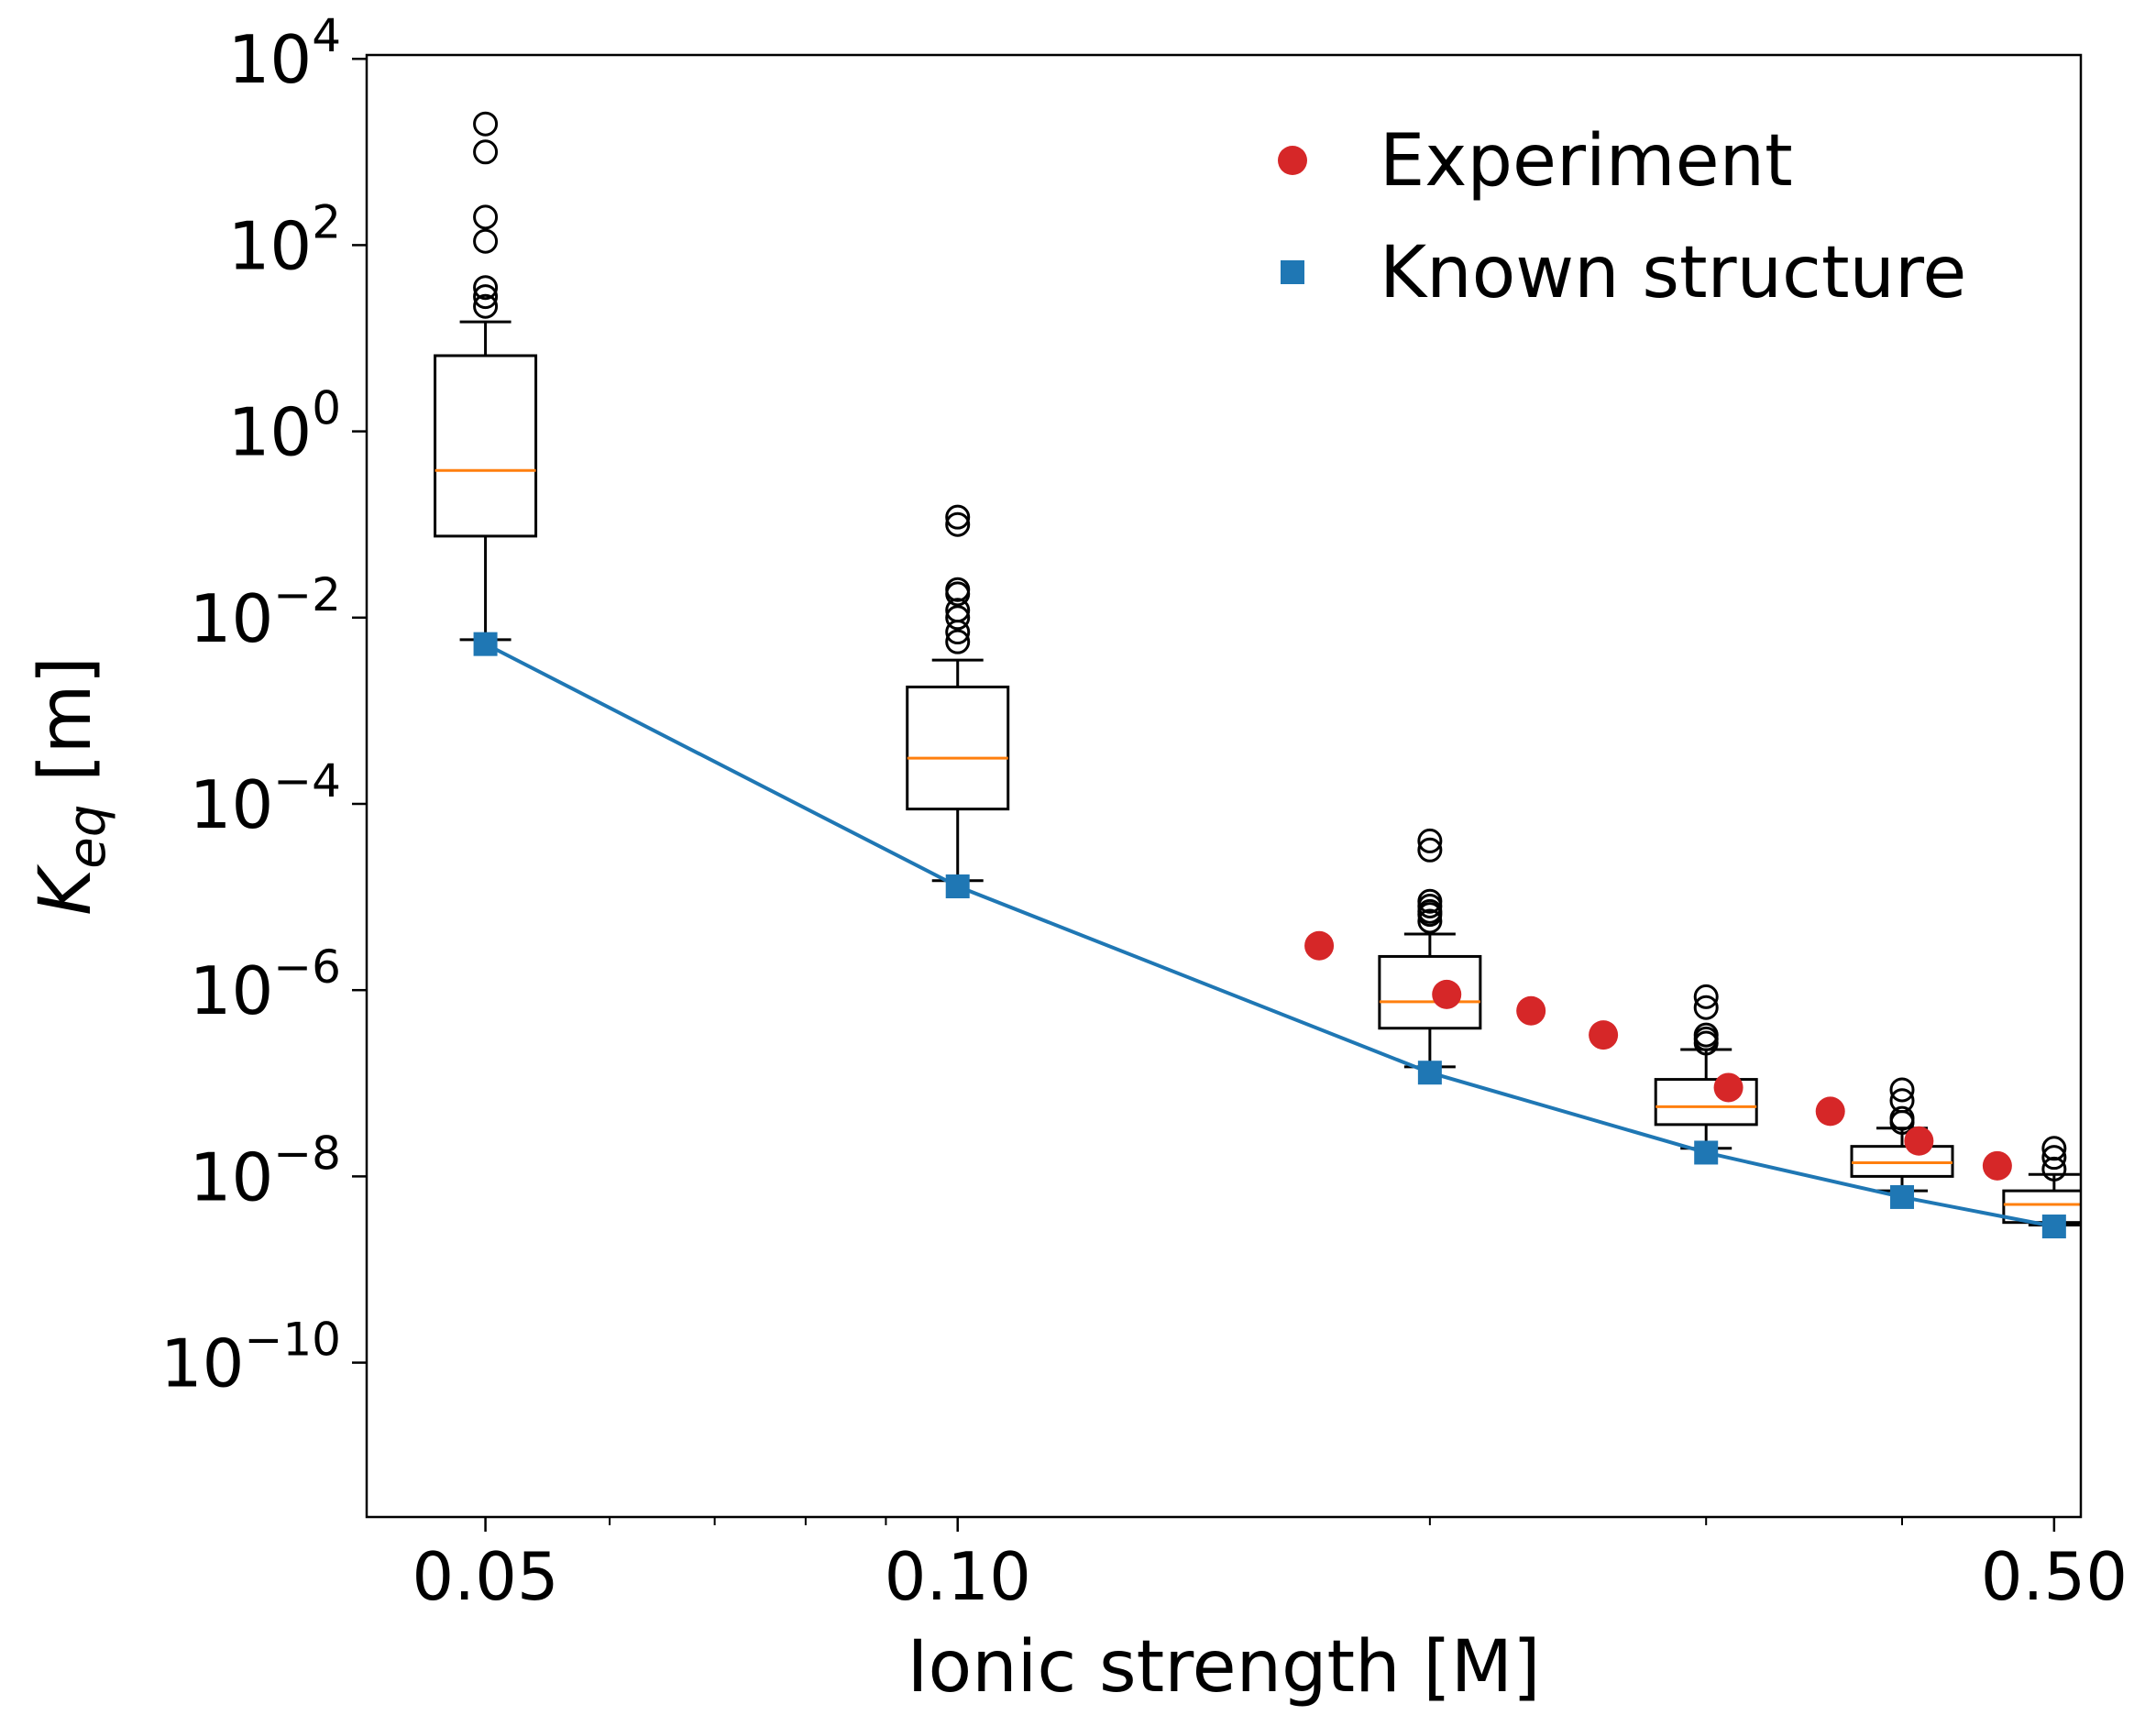 This screenshot has height=1726, width=2156. I want to click on legend-label: Experiment, so click(1586, 161).